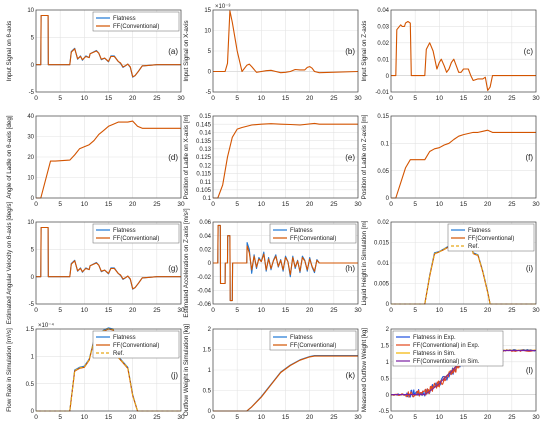 This screenshot has width=550, height=423. Describe the element at coordinates (186, 50) in the screenshot. I see `y-axis-label: Input Signal on X-axis` at that location.